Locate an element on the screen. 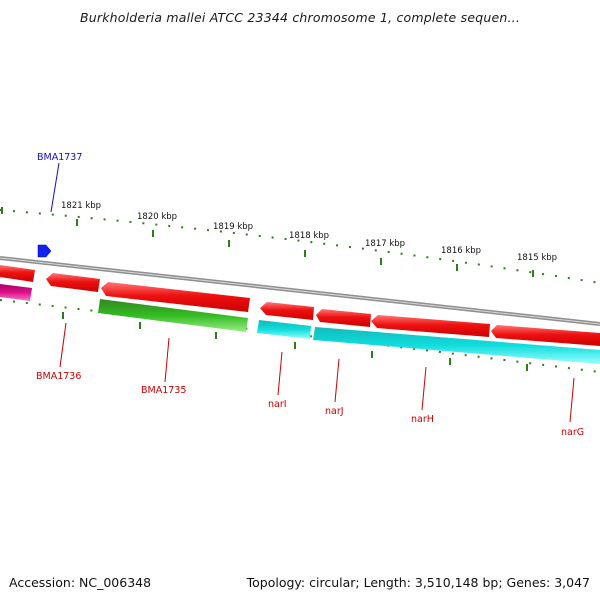 The width and height of the screenshot is (600, 600). gene-label-narj: narJ is located at coordinates (334, 411).